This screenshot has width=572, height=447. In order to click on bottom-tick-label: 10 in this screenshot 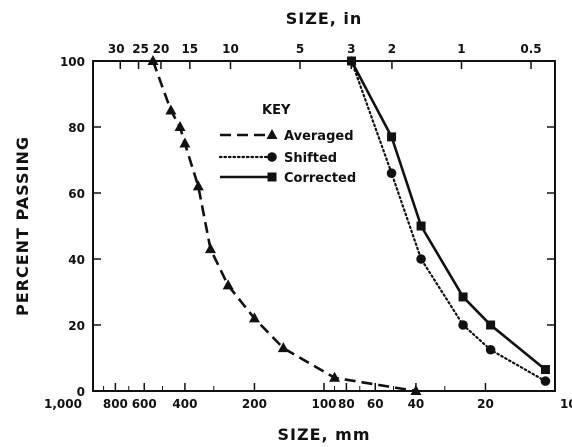, I will do `click(566, 404)`.